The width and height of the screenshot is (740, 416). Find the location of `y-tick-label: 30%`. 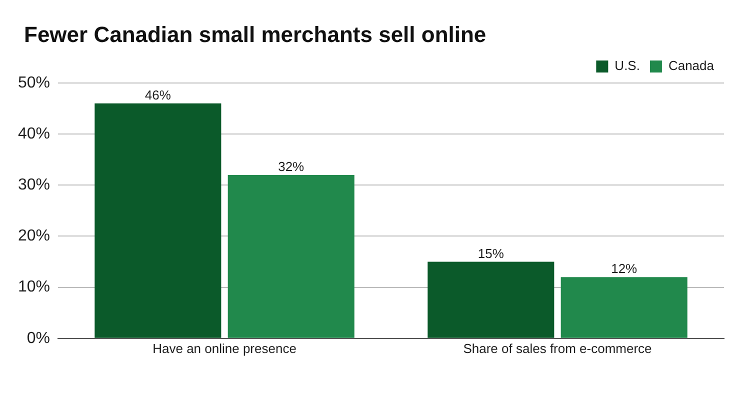

y-tick-label: 30% is located at coordinates (34, 185).